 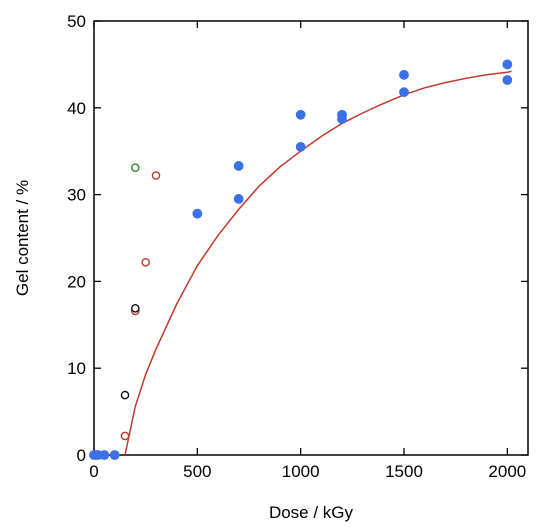 What do you see at coordinates (197, 471) in the screenshot?
I see `x-tick-label: 500` at bounding box center [197, 471].